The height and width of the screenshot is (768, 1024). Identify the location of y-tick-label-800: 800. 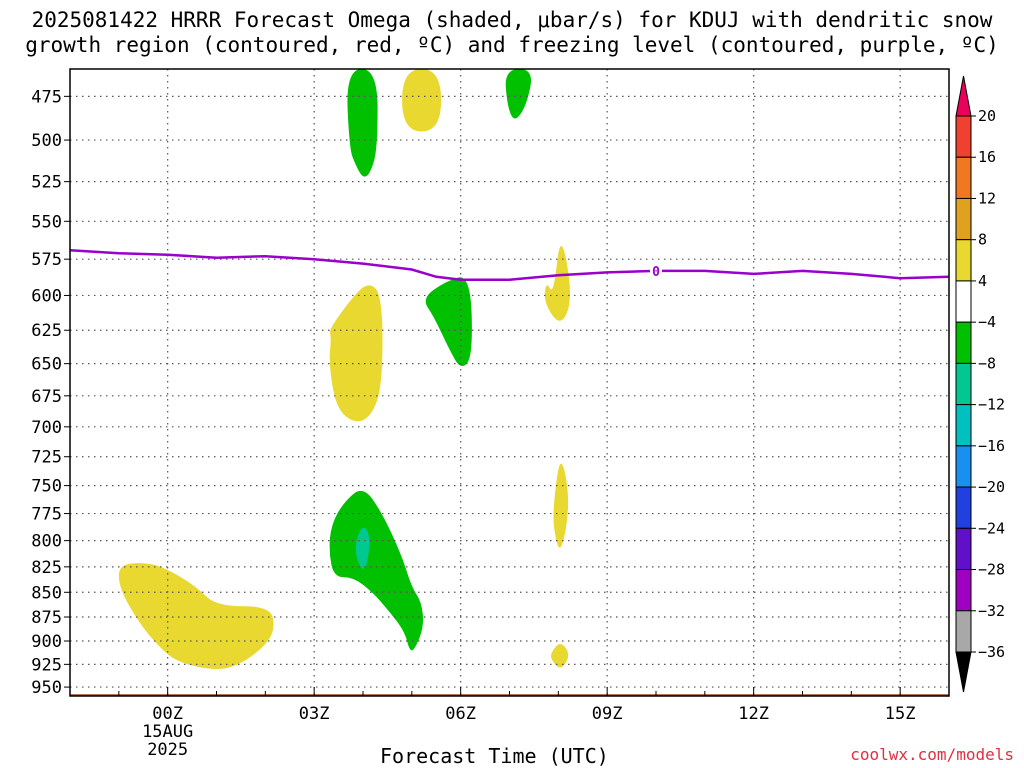
(46, 542).